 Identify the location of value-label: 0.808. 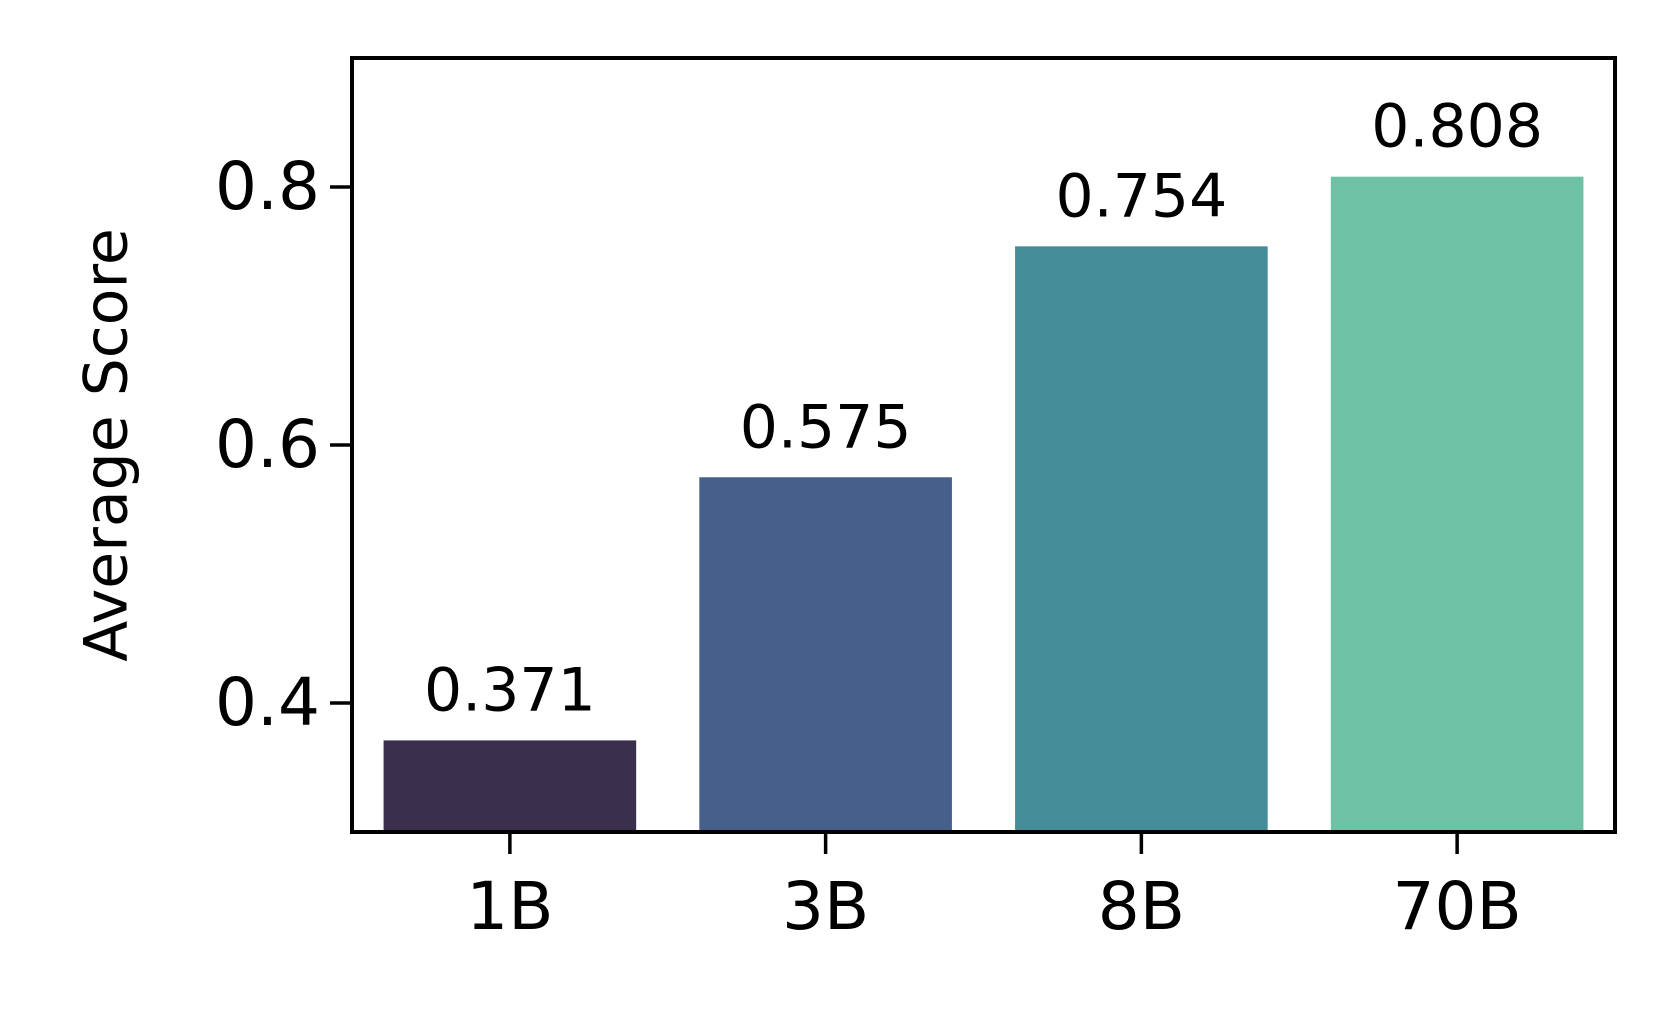
(1457, 127).